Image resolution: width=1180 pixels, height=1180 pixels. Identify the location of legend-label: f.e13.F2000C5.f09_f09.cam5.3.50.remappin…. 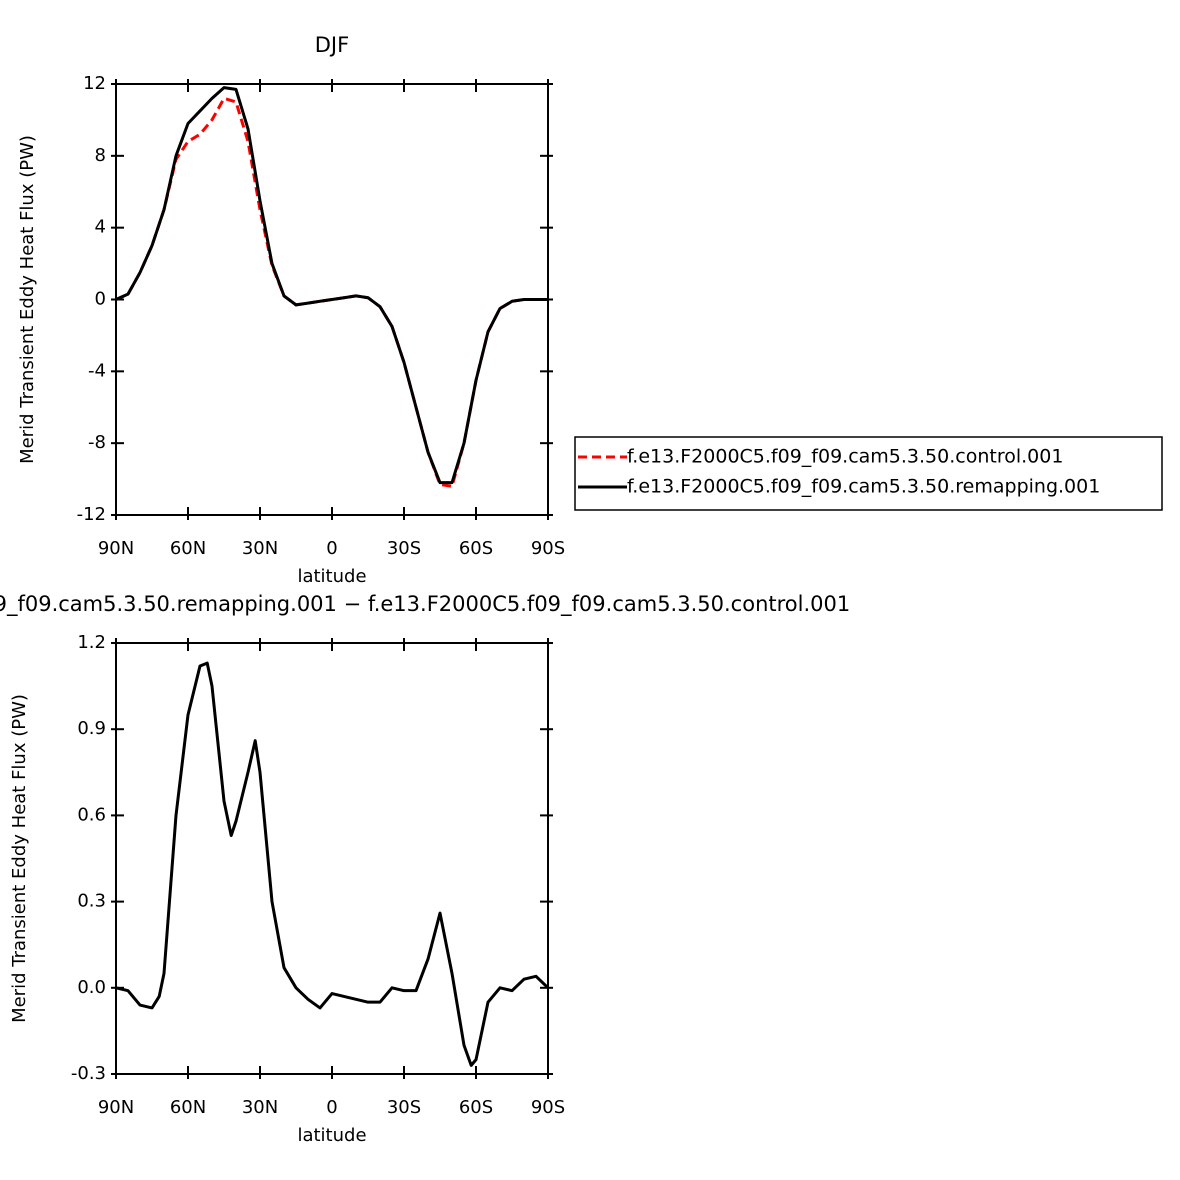
(863, 487).